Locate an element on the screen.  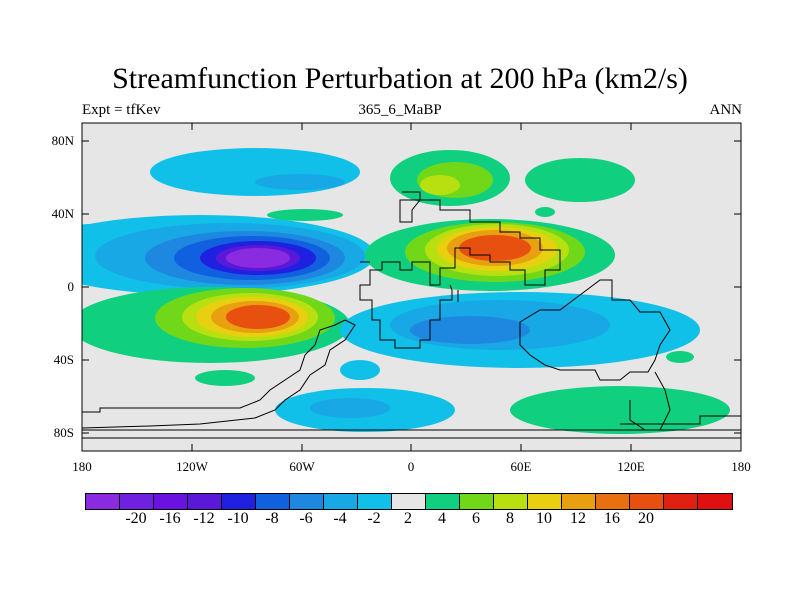
south-america-outline is located at coordinates (219, 374).